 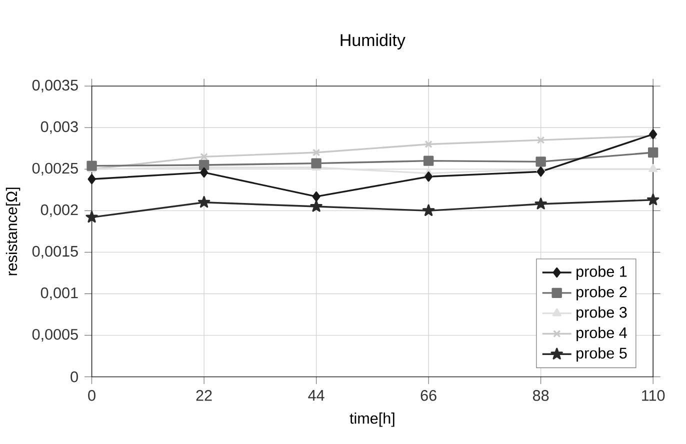 What do you see at coordinates (373, 41) in the screenshot?
I see `chart-title: Humidity` at bounding box center [373, 41].